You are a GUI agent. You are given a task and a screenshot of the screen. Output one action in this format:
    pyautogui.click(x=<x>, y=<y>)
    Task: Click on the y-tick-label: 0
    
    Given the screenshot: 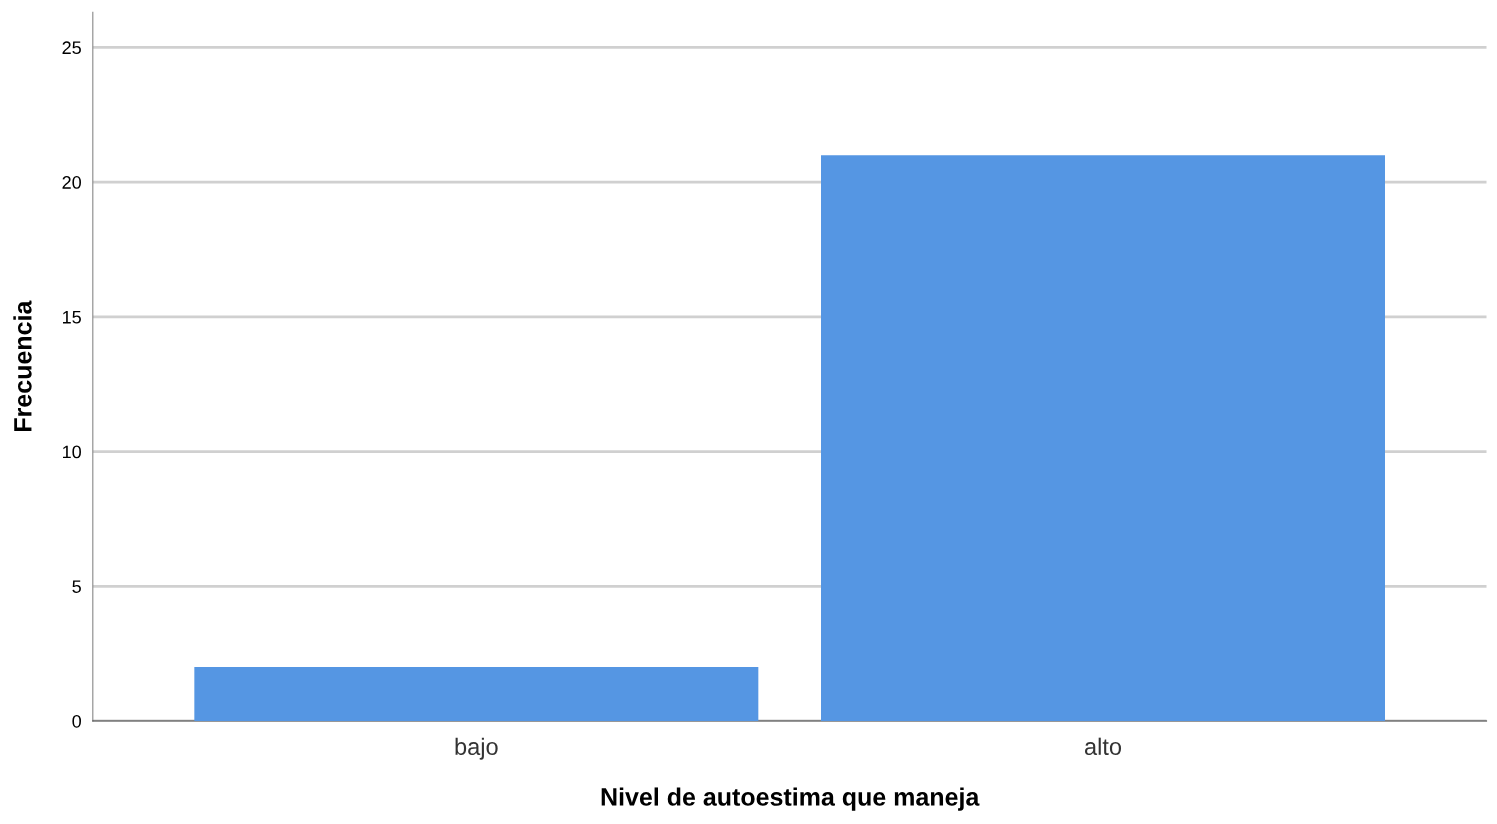 What is the action you would take?
    pyautogui.click(x=76, y=721)
    